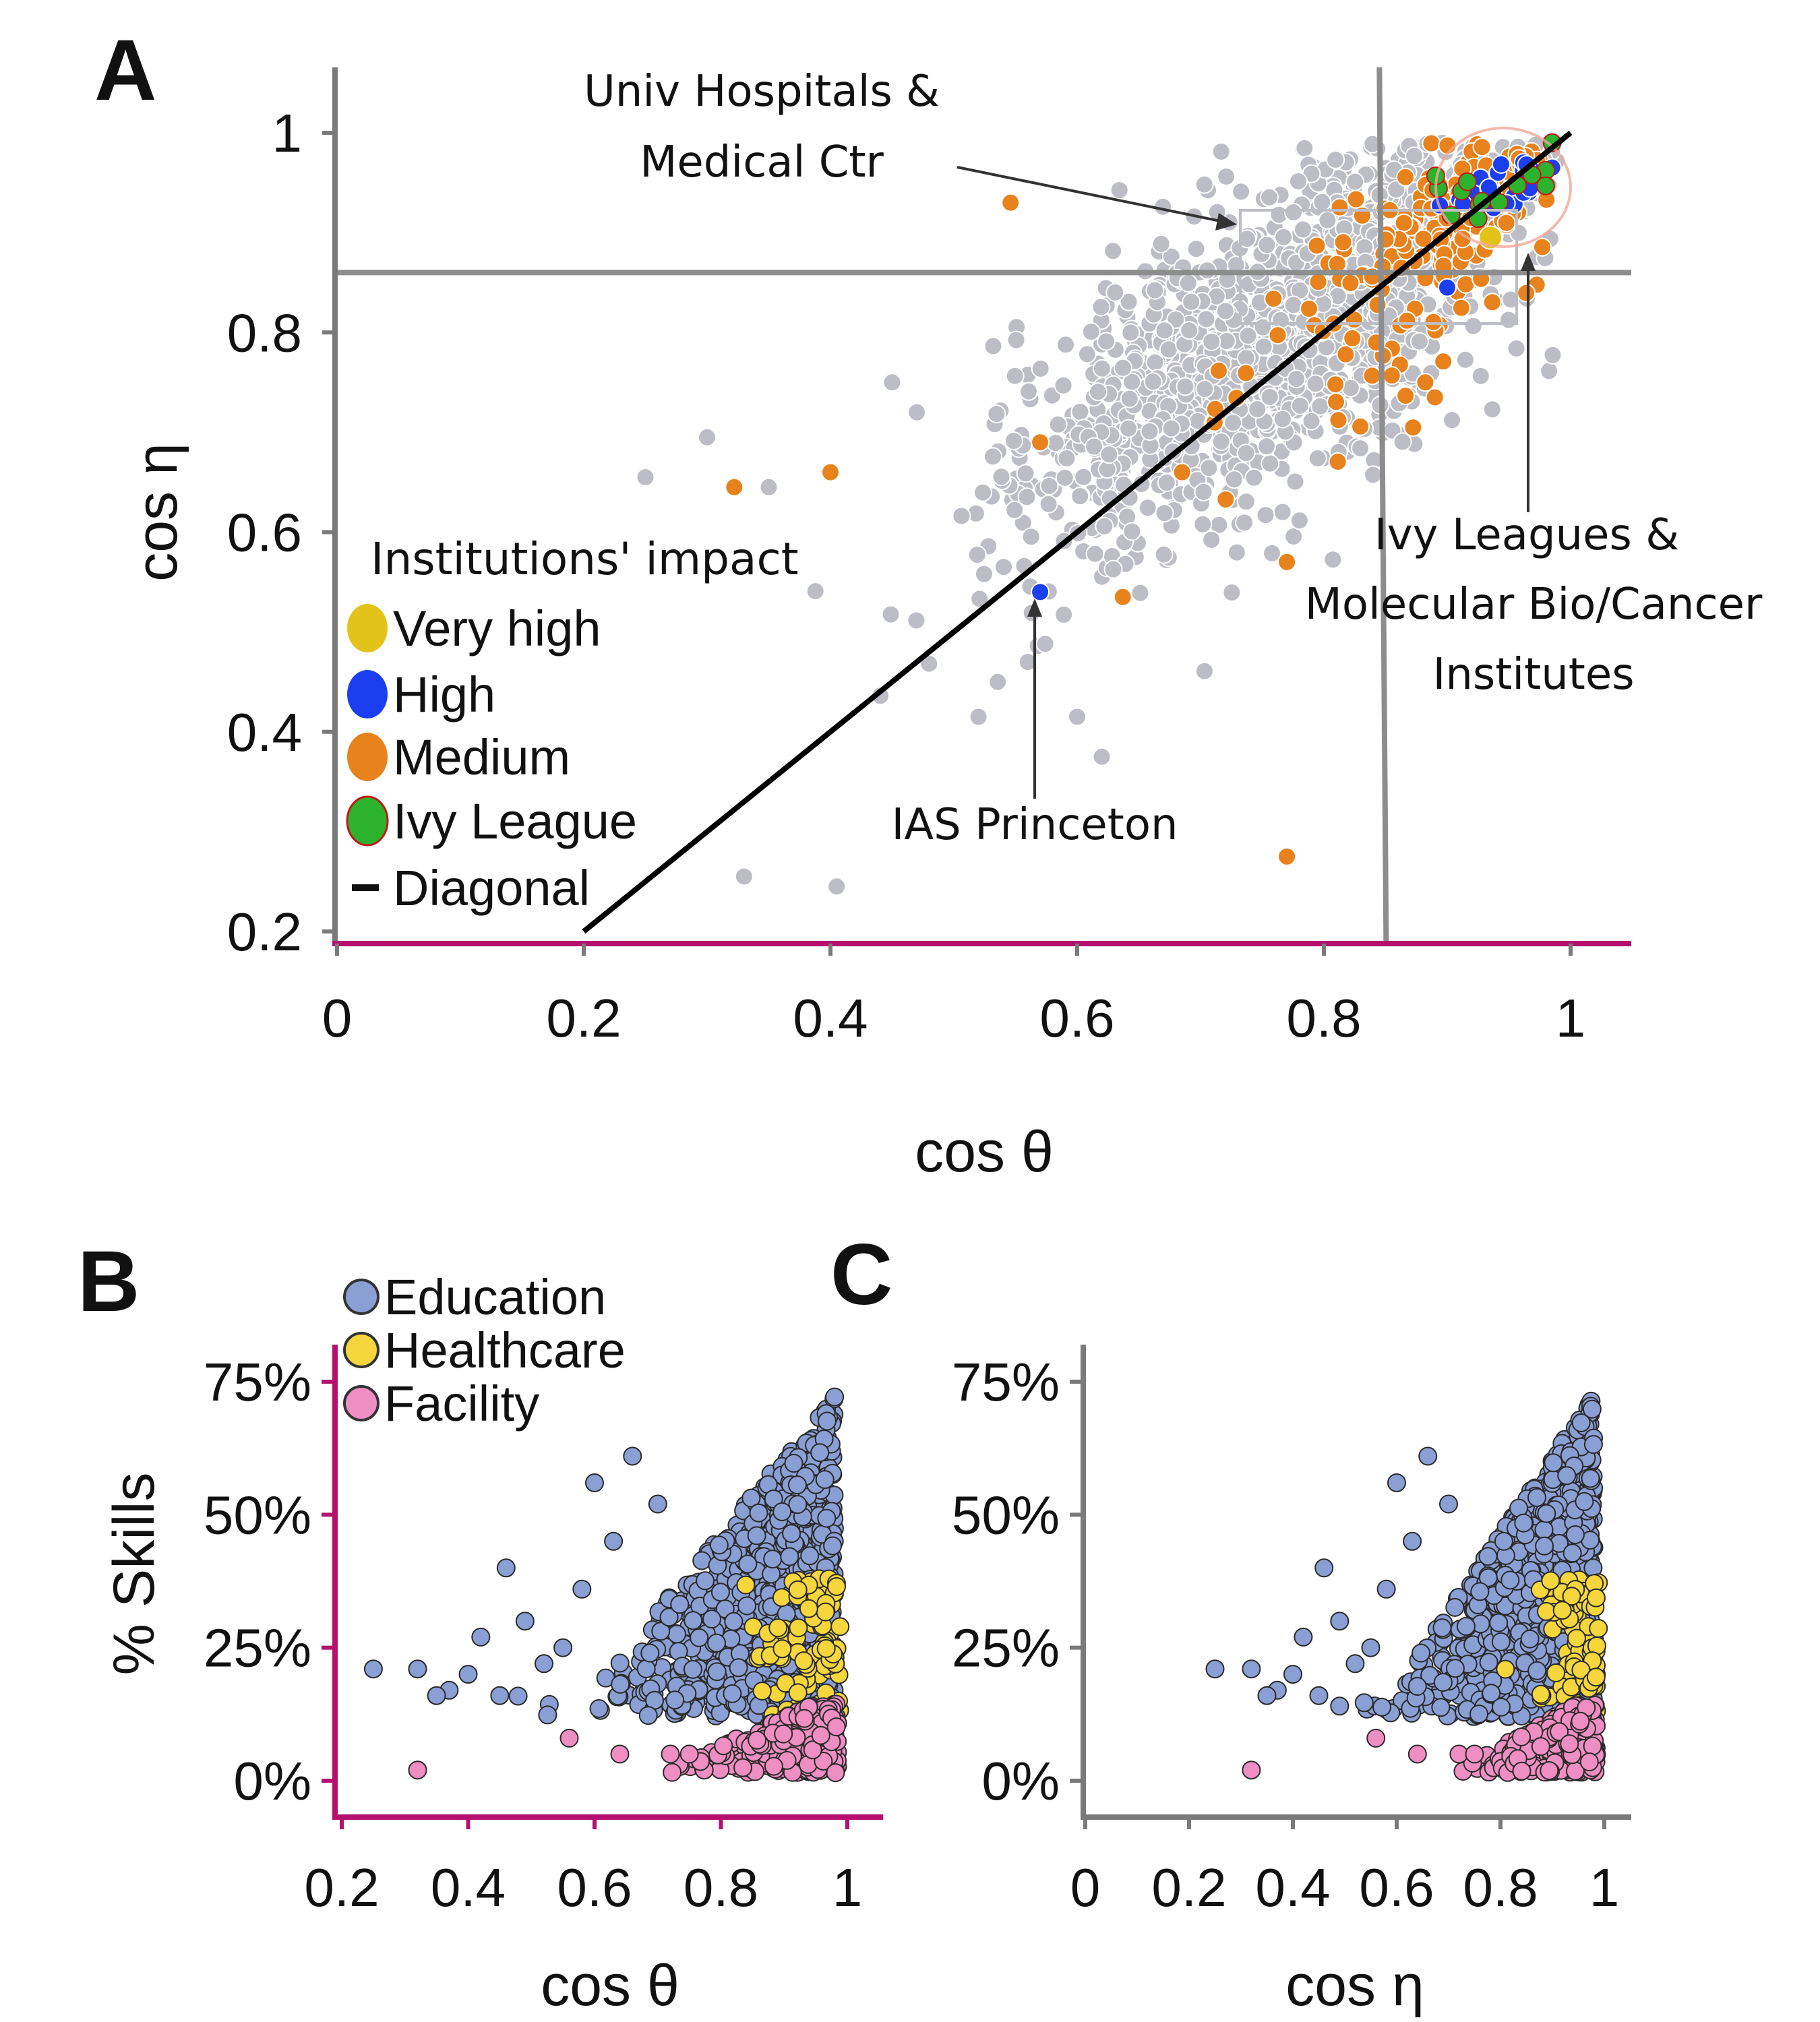 Image resolution: width=1820 pixels, height=2022 pixels. Describe the element at coordinates (109, 1281) in the screenshot. I see `panel-b-letter: B` at that location.